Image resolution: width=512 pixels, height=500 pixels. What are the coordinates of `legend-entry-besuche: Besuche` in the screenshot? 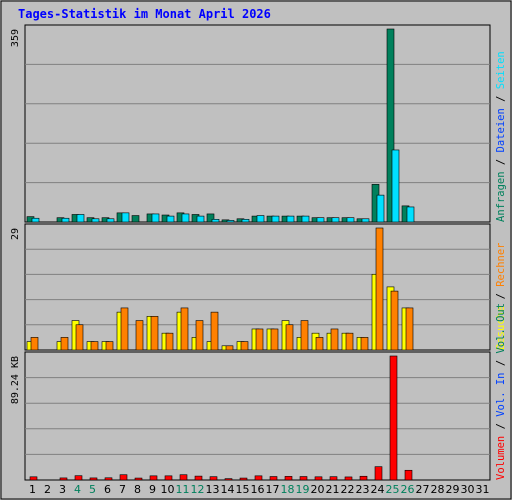 It's located at (501, 328).